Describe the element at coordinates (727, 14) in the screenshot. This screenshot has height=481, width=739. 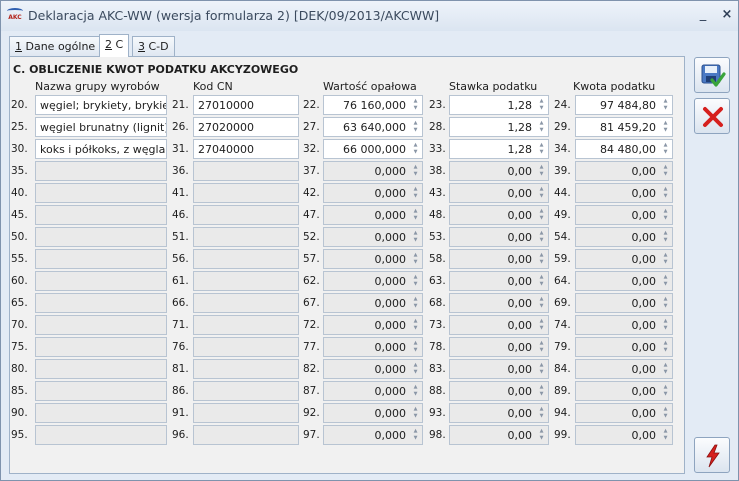
I see `close-window-button: ×` at that location.